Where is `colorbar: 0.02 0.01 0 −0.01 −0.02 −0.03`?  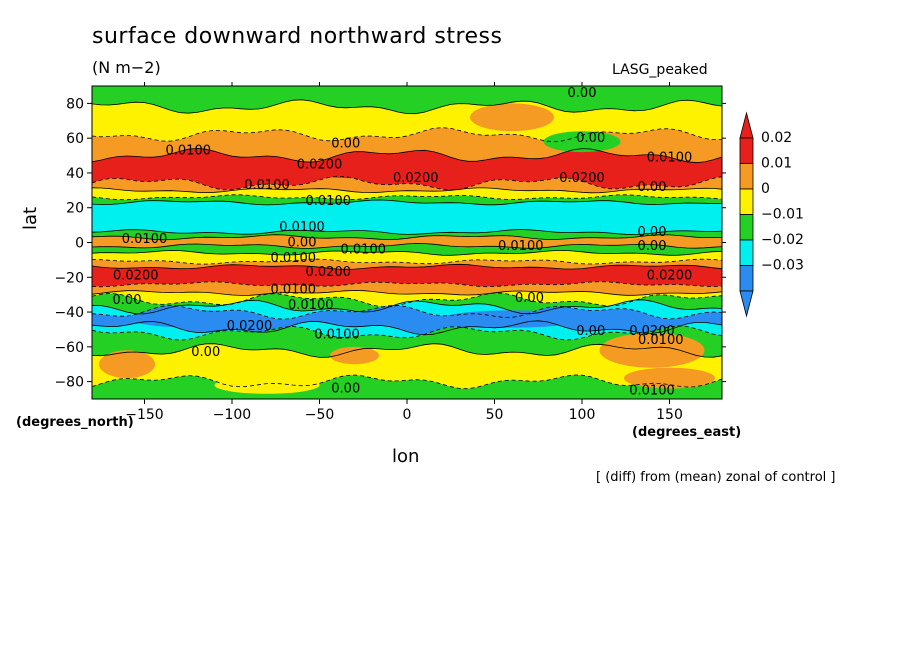 colorbar: 0.02 0.01 0 −0.01 −0.02 −0.03 is located at coordinates (771, 214).